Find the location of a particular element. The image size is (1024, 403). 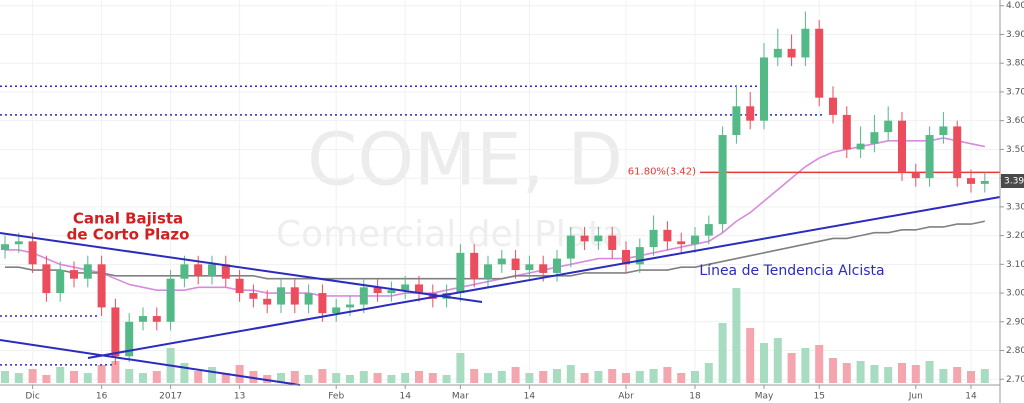

x-tick-label: 18 is located at coordinates (695, 397).